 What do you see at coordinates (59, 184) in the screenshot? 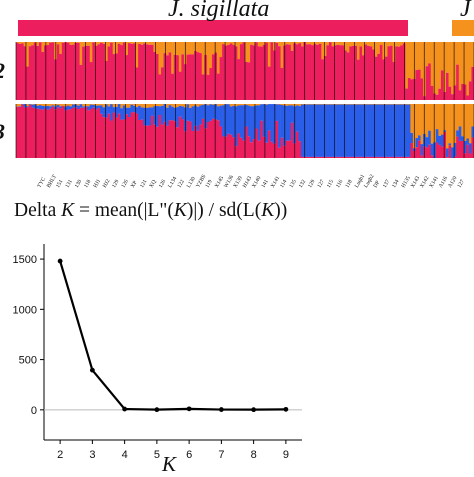
I see `sample-label: 151` at bounding box center [59, 184].